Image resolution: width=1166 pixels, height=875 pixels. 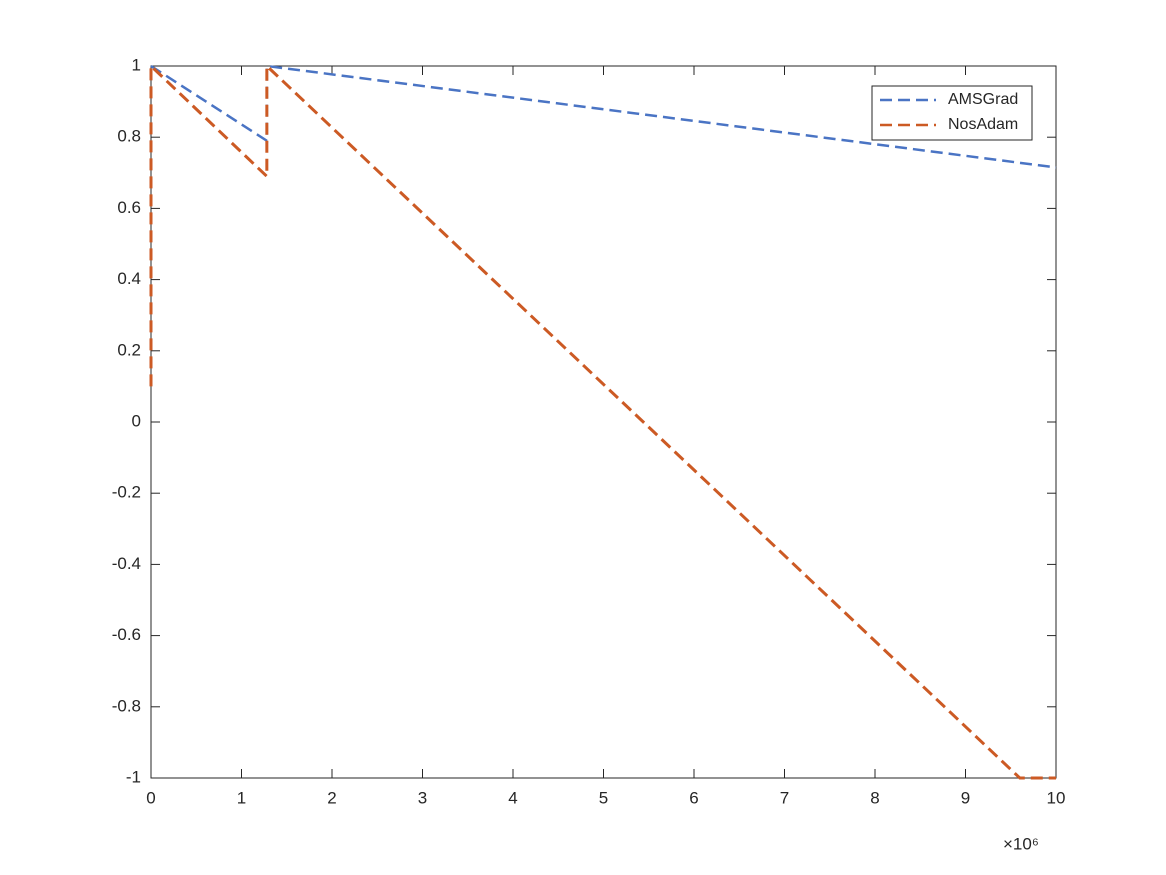 I want to click on x-tick-label: 3, so click(x=422, y=797).